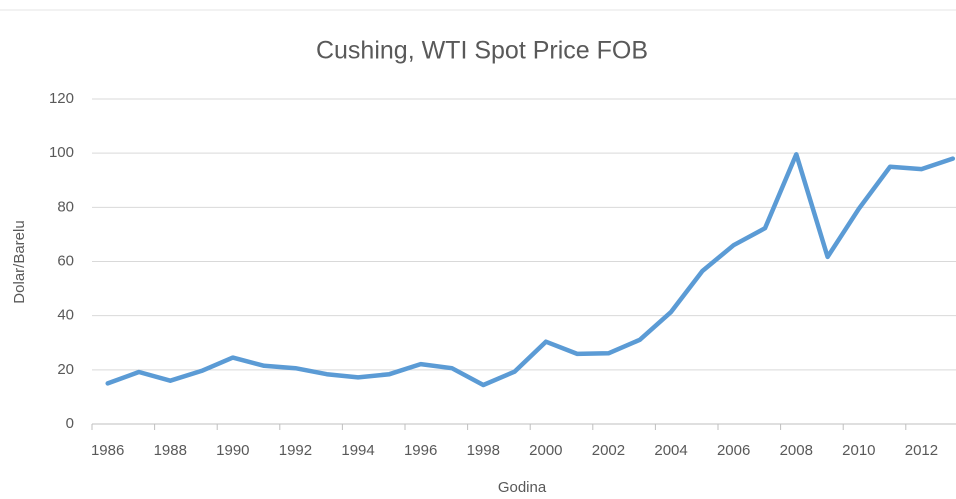 The width and height of the screenshot is (956, 499). What do you see at coordinates (19, 261) in the screenshot?
I see `y-axis-label: Dolar/Barelu` at bounding box center [19, 261].